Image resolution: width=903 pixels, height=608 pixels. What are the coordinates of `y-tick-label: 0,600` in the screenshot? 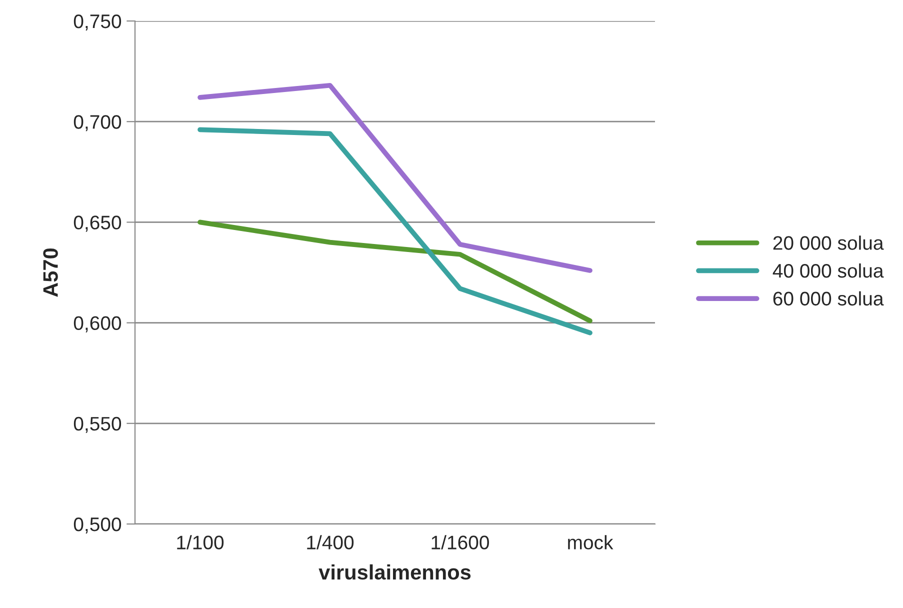 It's located at (98, 324).